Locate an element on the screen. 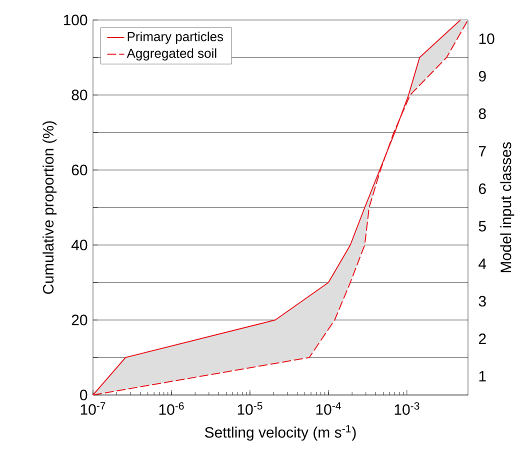 The height and width of the screenshot is (463, 532). y2-tick-label: 5 is located at coordinates (482, 226).